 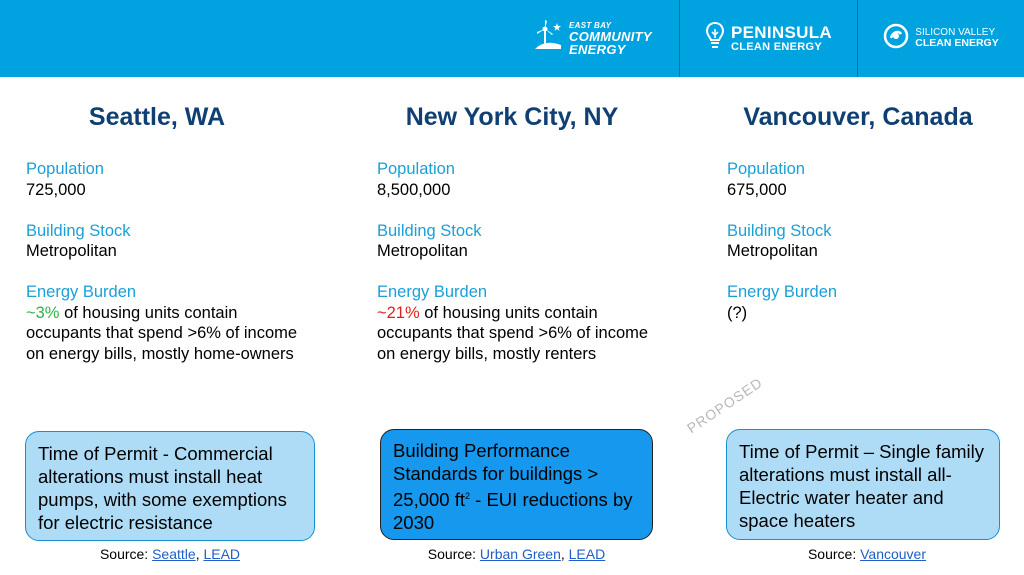 What do you see at coordinates (737, 312) in the screenshot?
I see `energy-burden-value: (?)` at bounding box center [737, 312].